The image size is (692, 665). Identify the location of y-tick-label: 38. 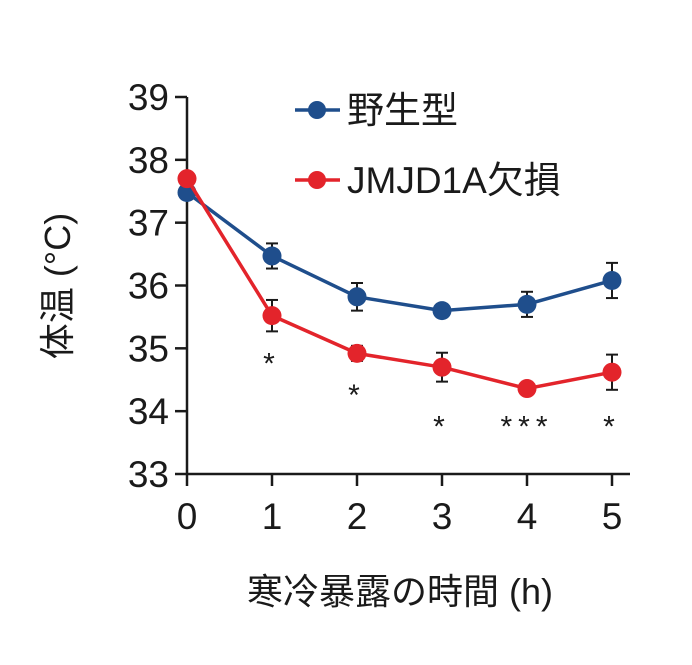
(148, 160).